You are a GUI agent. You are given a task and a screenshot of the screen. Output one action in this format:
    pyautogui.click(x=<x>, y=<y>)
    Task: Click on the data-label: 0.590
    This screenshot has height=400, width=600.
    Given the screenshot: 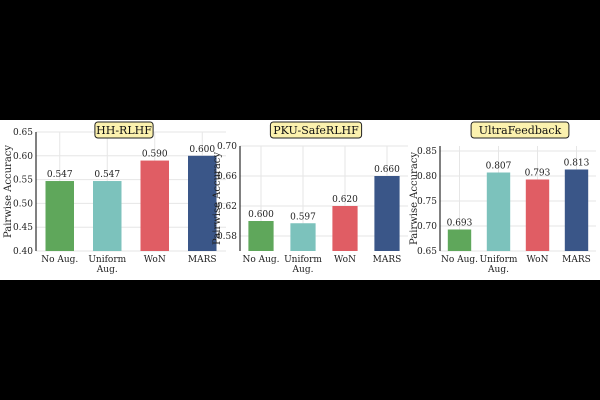 What is the action you would take?
    pyautogui.click(x=155, y=155)
    